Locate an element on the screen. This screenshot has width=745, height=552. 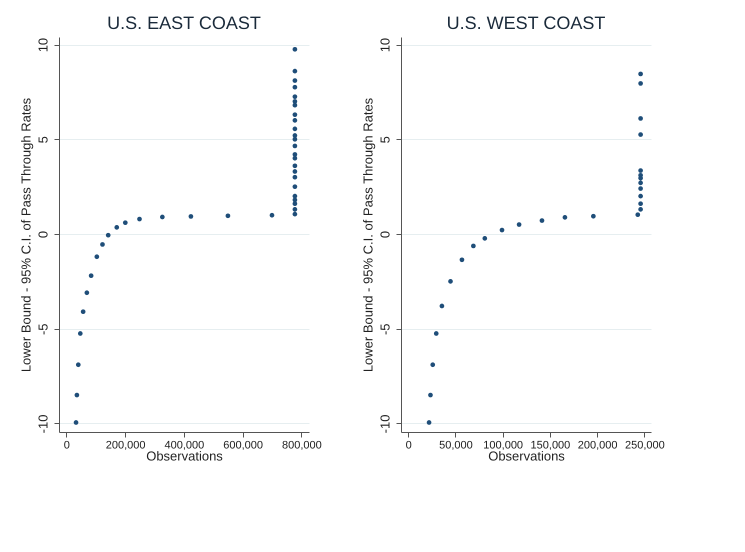
chart-title: U.S. EAST COAST is located at coordinates (184, 23).